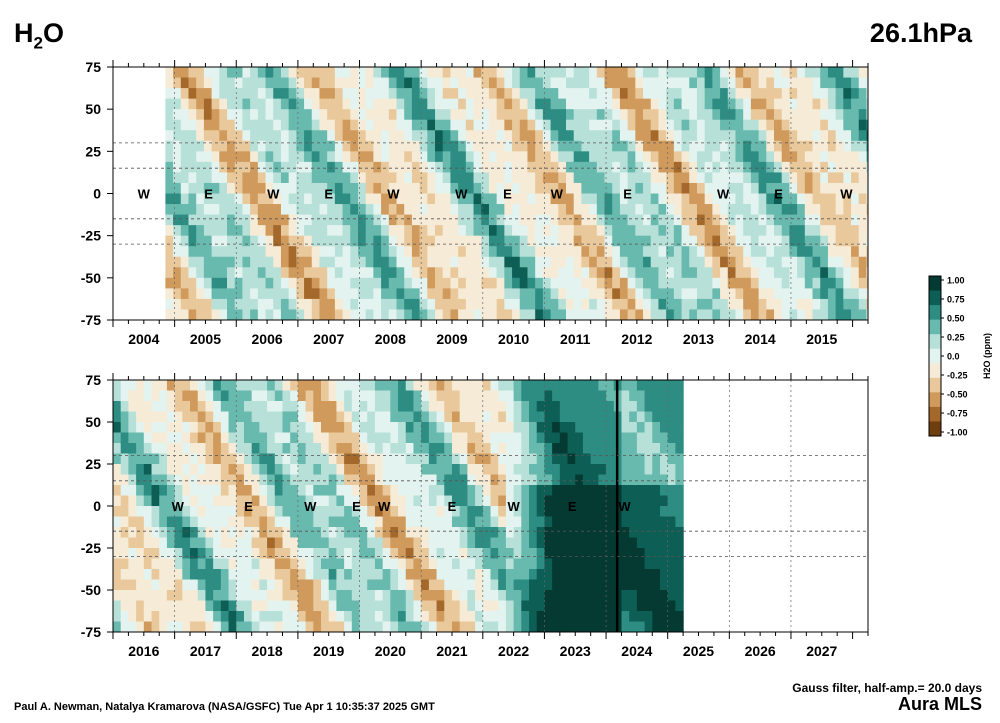 This screenshot has width=1000, height=723. Describe the element at coordinates (636, 651) in the screenshot. I see `x-tick-label: 2024` at that location.